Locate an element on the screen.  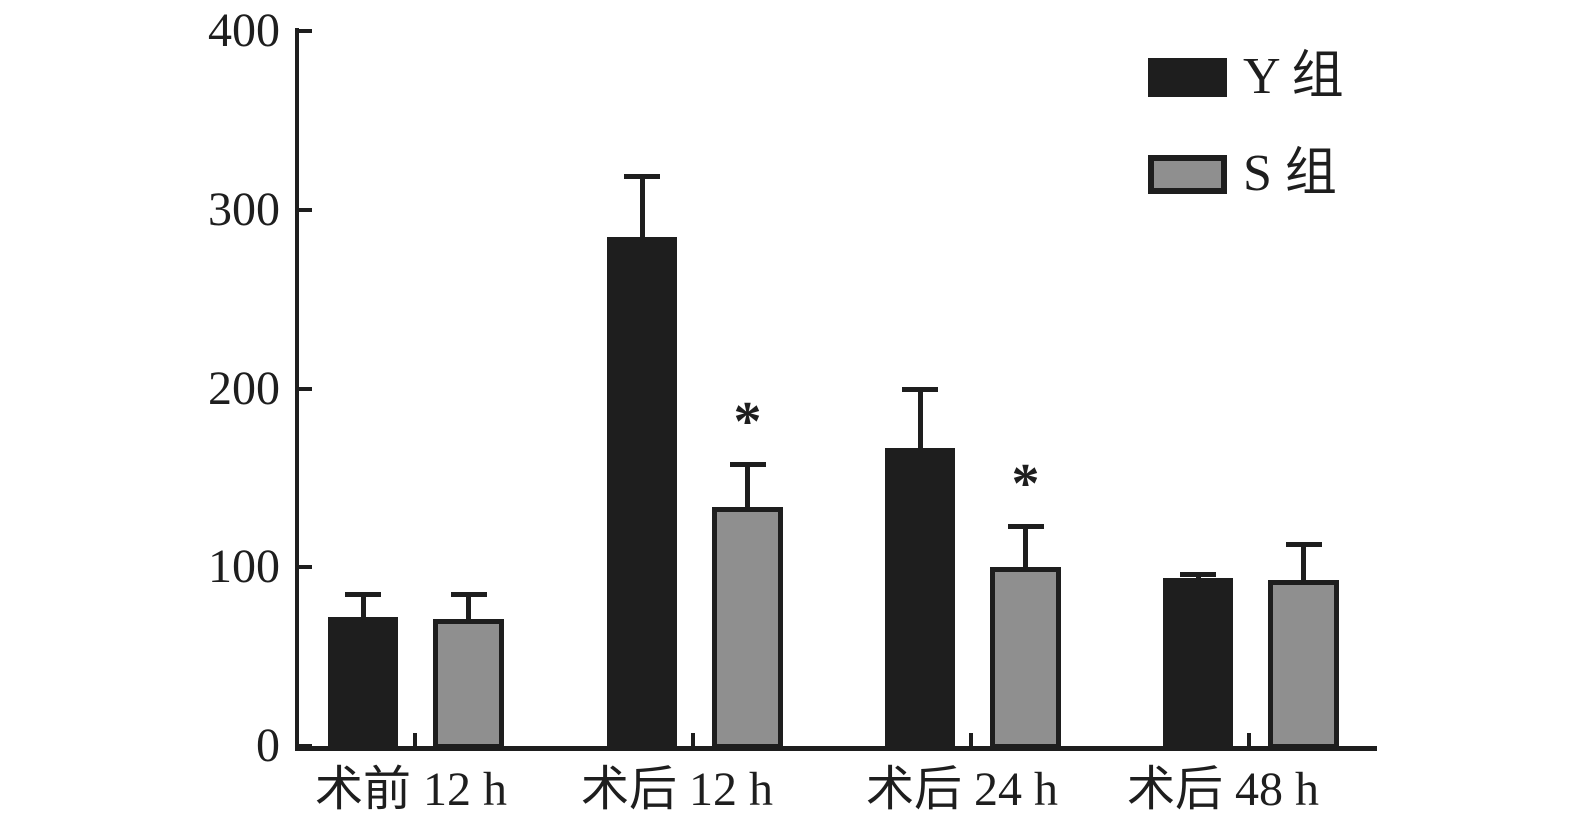
y-axis-line is located at coordinates (297, 389).